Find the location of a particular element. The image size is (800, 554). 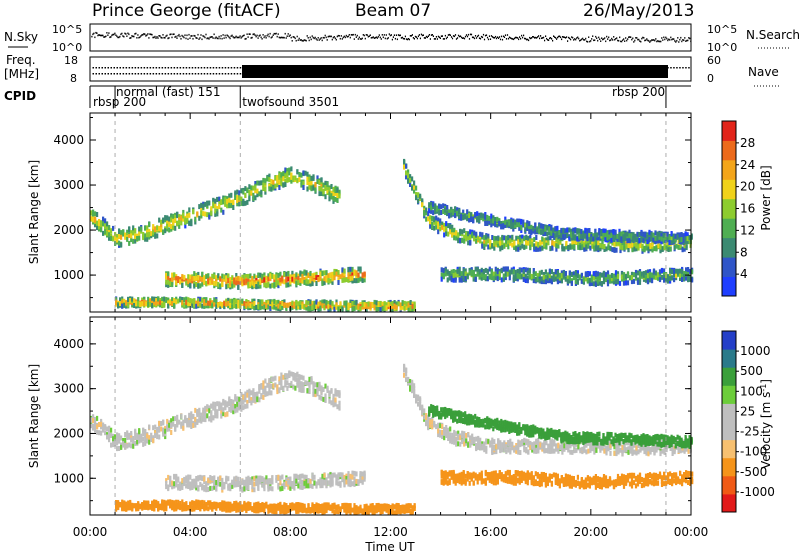

cpid-segment-label: normal (fast) 151 is located at coordinates (168, 92).